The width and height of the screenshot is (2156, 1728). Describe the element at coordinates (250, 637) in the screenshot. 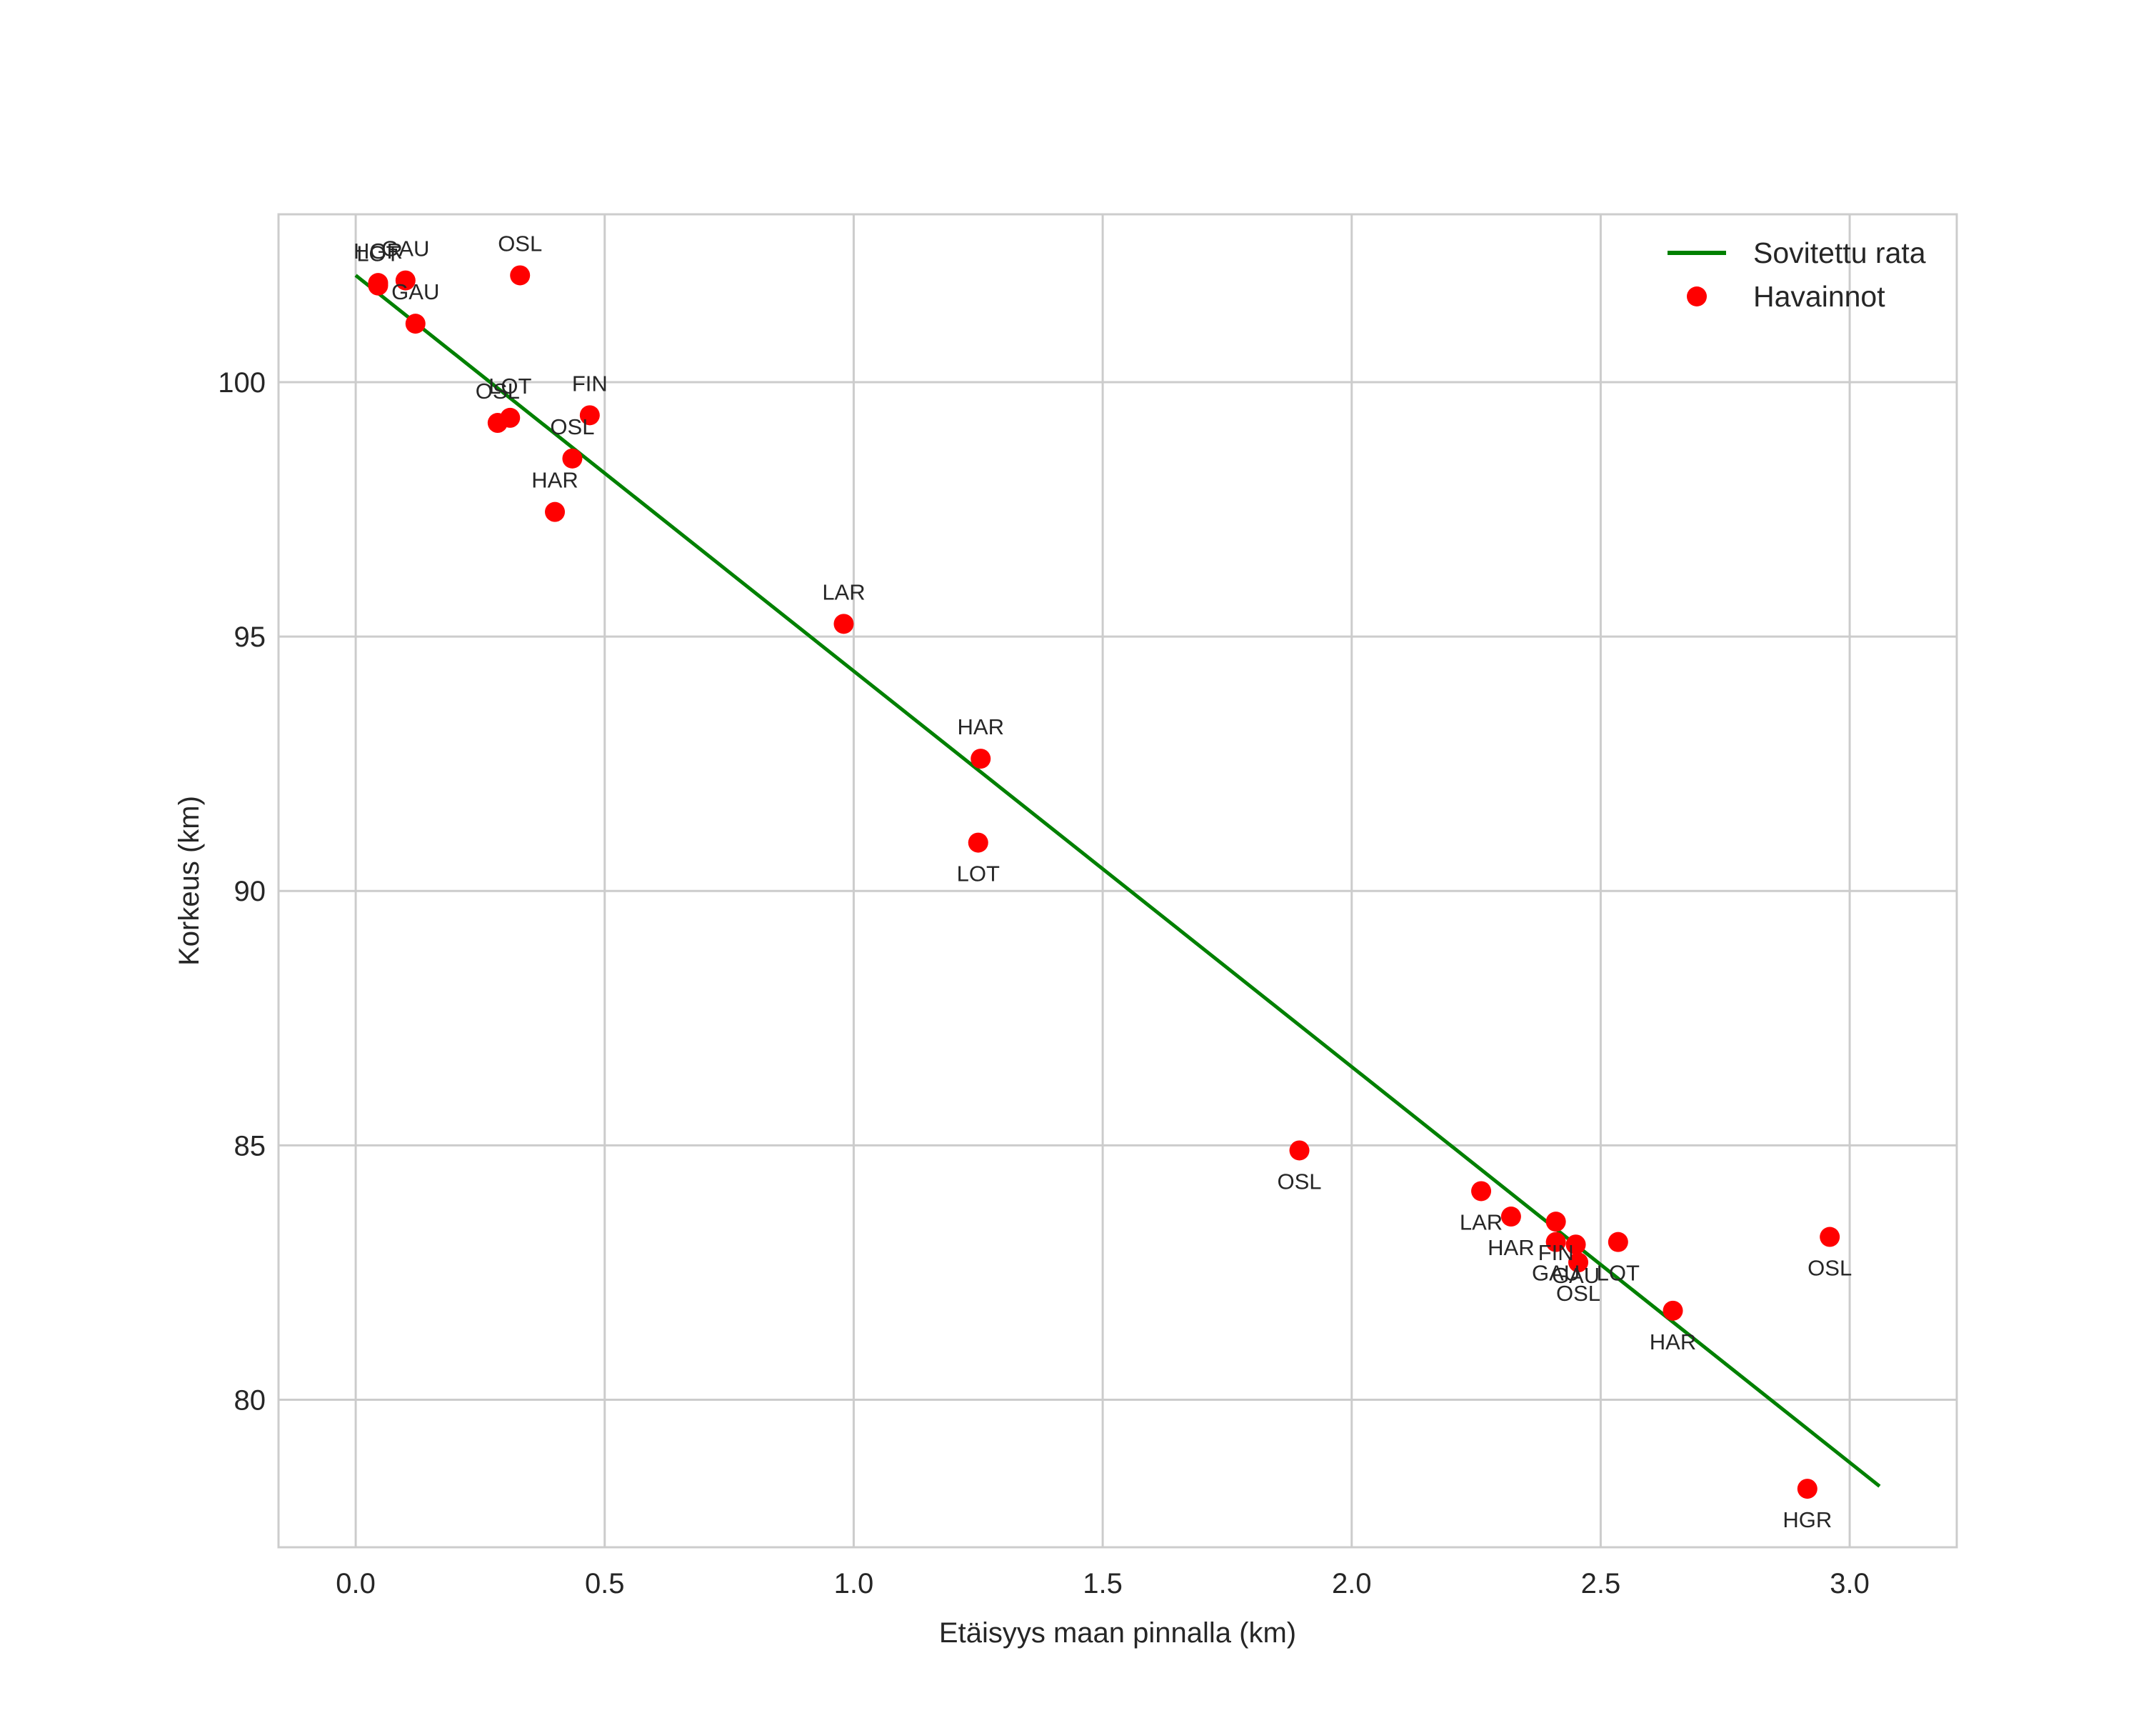

I see `y-tick-label: 95` at that location.